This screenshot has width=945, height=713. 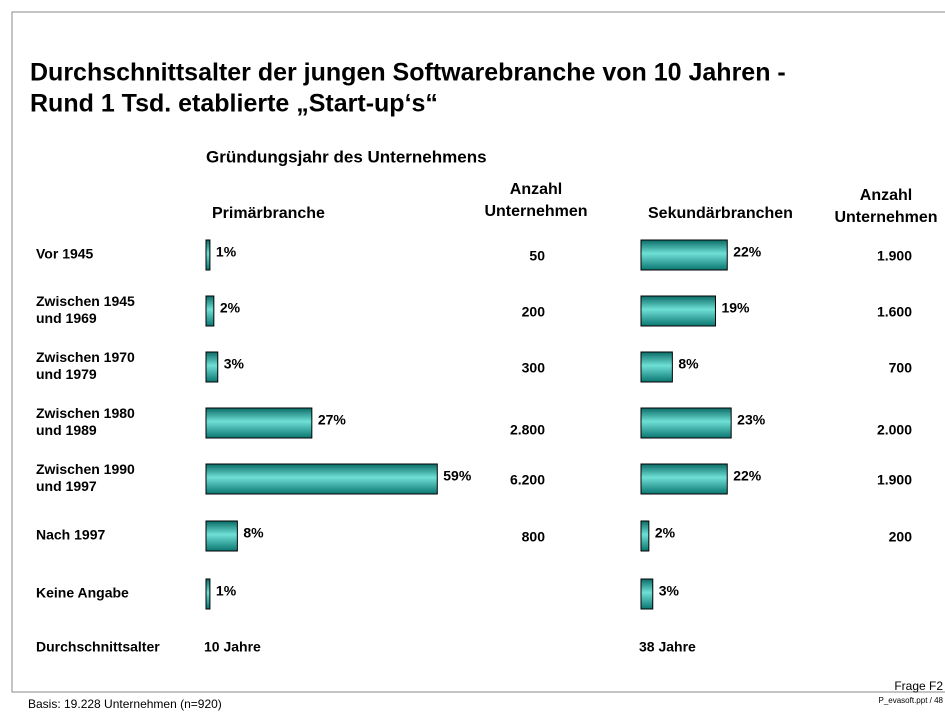 I want to click on count: 700, so click(x=901, y=368).